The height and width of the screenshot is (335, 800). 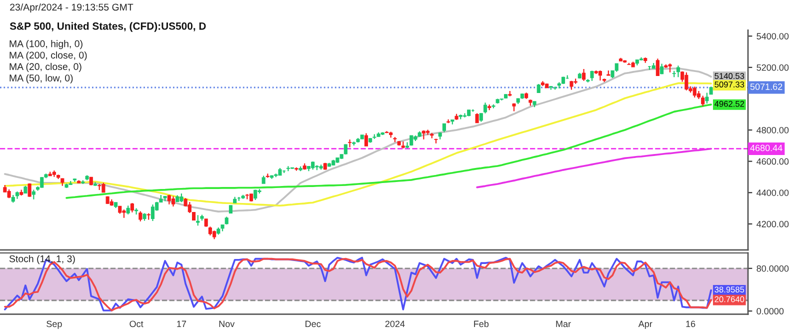 What do you see at coordinates (729, 76) in the screenshot?
I see `data-label: 5140.53` at bounding box center [729, 76].